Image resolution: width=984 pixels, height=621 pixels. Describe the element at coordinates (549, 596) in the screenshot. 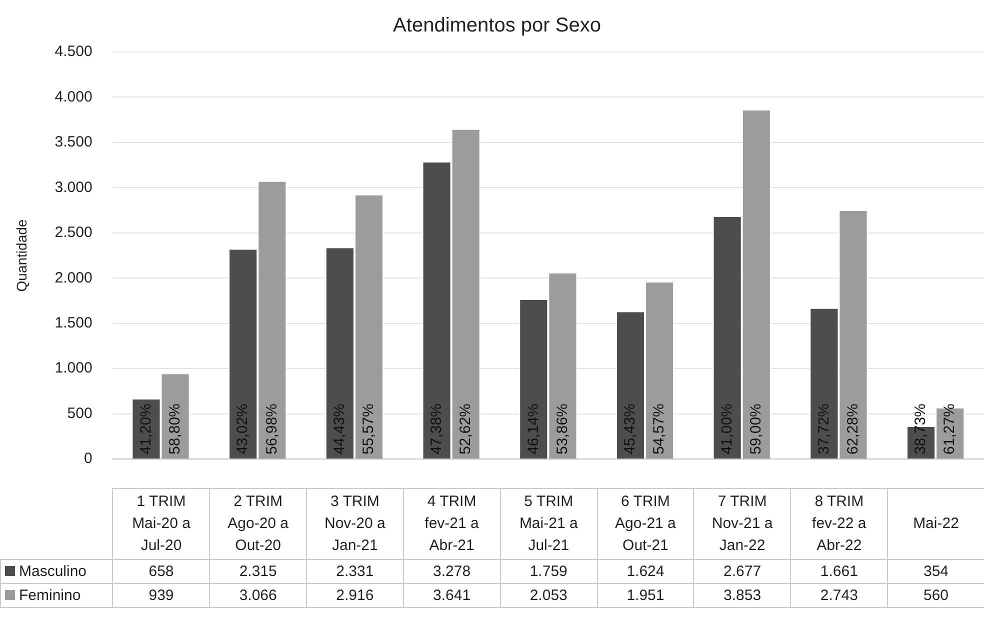

I see `data-label: 2.053` at that location.